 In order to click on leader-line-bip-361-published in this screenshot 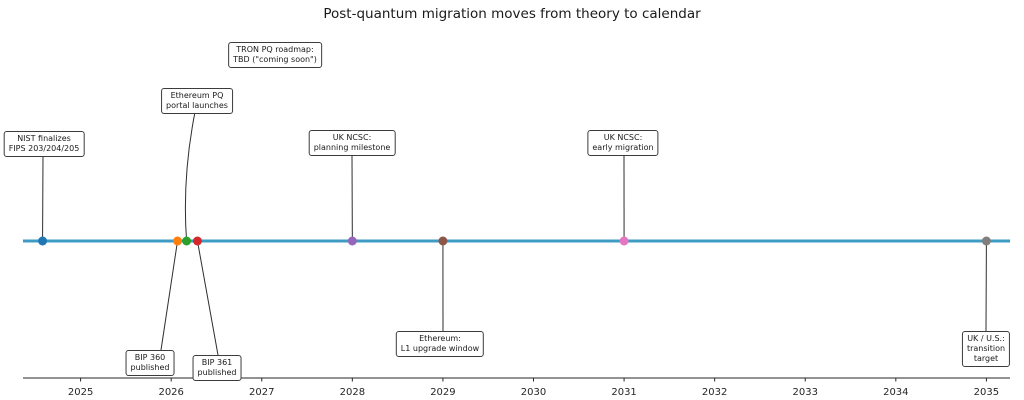, I will do `click(207, 298)`.